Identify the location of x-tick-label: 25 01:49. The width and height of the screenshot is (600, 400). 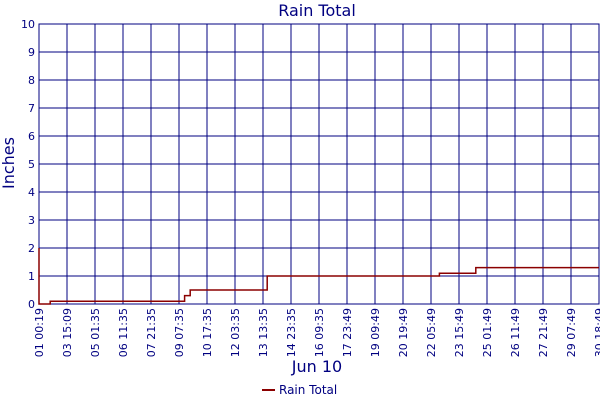
(487, 332).